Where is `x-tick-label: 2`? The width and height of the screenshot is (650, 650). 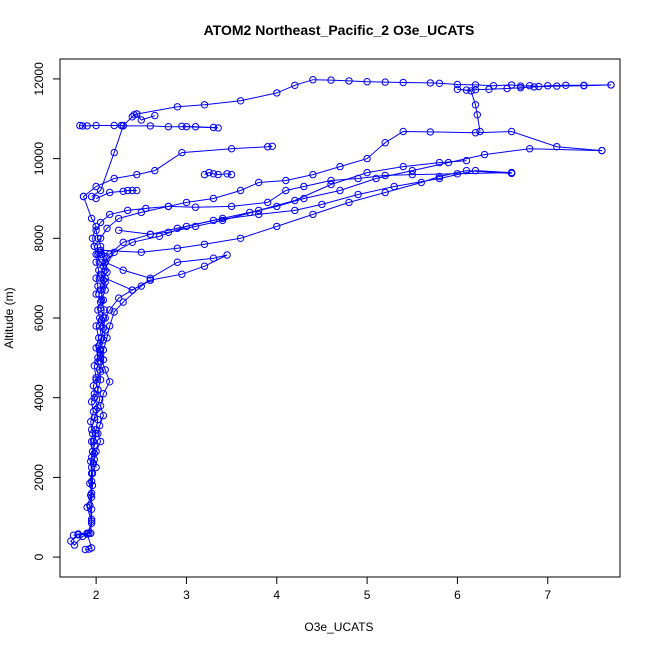 x-tick-label: 2 is located at coordinates (96, 595).